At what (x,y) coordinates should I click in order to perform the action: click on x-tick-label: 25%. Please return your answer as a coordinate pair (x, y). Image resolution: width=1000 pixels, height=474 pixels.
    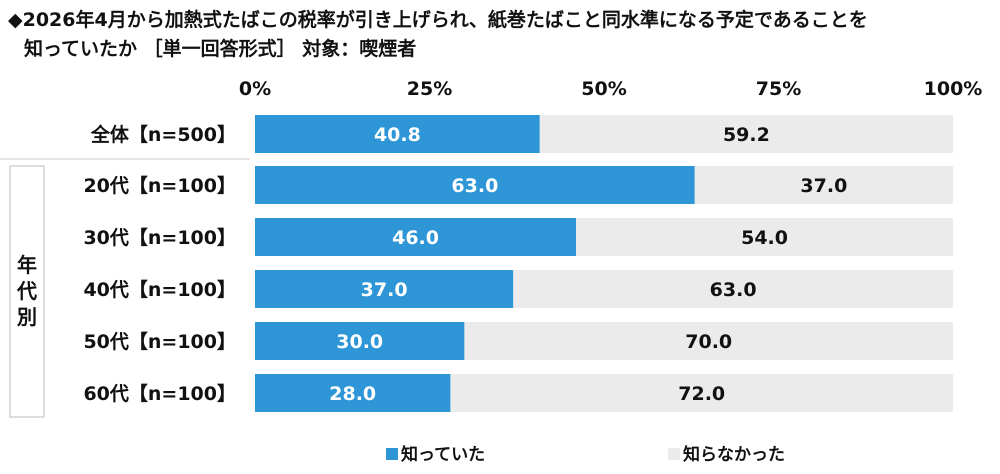
    Looking at the image, I should click on (429, 89).